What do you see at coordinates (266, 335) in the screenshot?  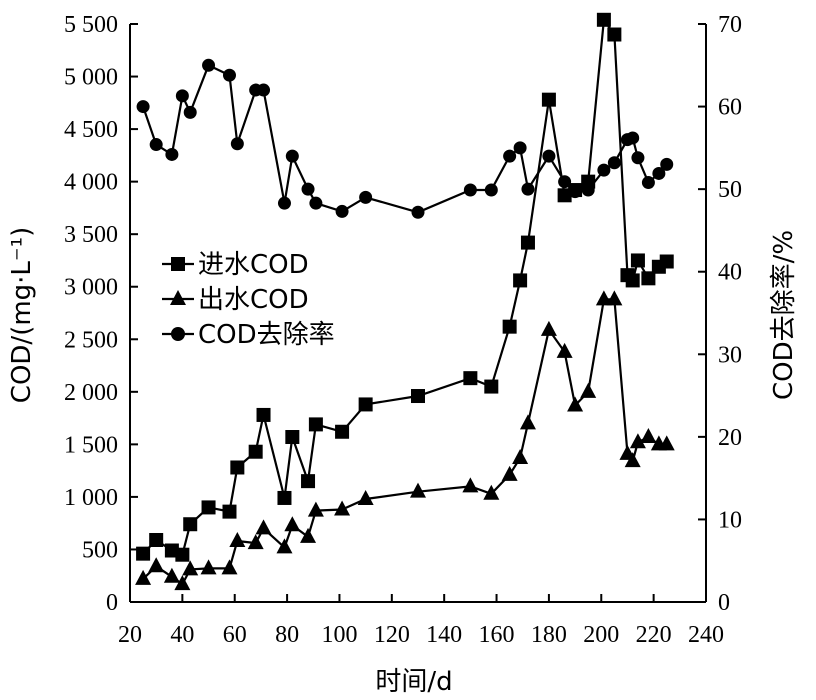 I see `legend-label-cod-removal-rate: COD去除率` at bounding box center [266, 335].